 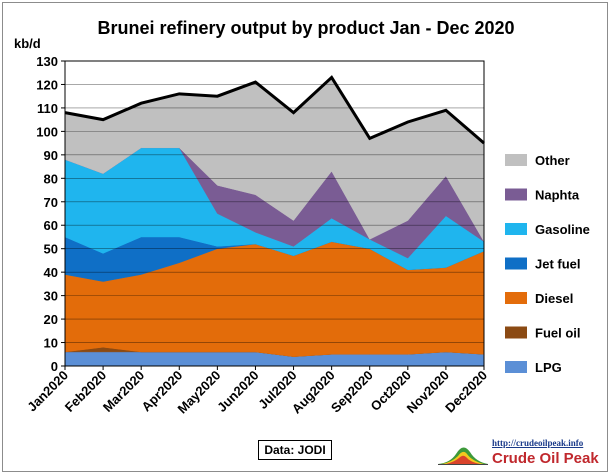 What do you see at coordinates (237, 391) in the screenshot?
I see `x-tick-label: Jun2020` at bounding box center [237, 391].